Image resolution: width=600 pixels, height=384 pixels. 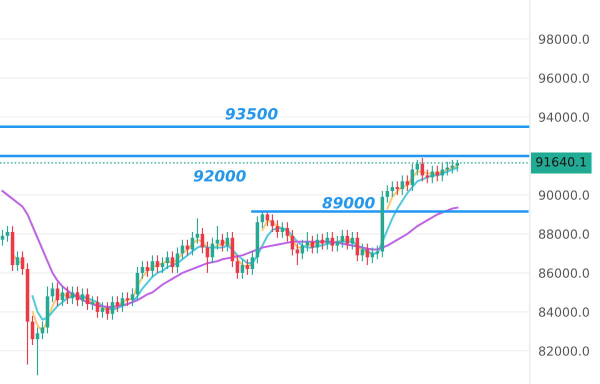 What do you see at coordinates (563, 351) in the screenshot?
I see `y-tick-label: 82000.0` at bounding box center [563, 351].